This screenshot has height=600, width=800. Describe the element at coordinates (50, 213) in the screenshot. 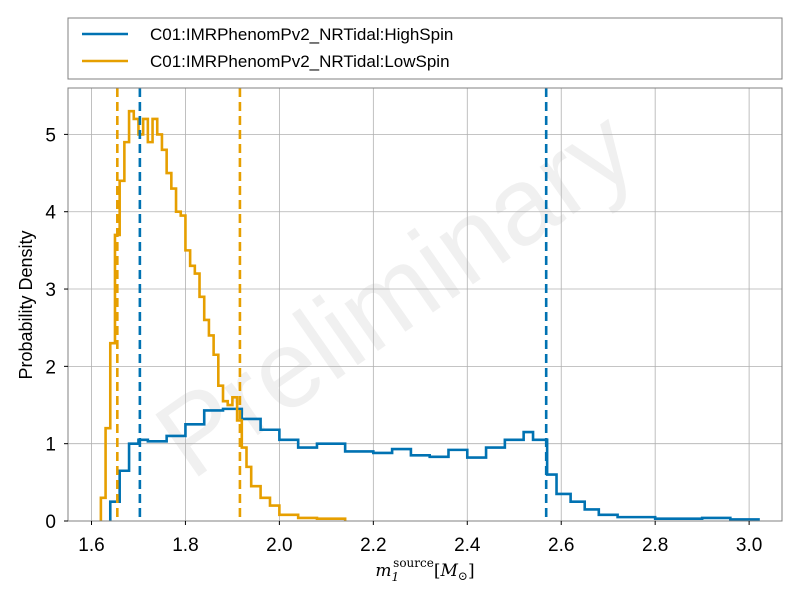

I see `y-tick-label: 4` at that location.